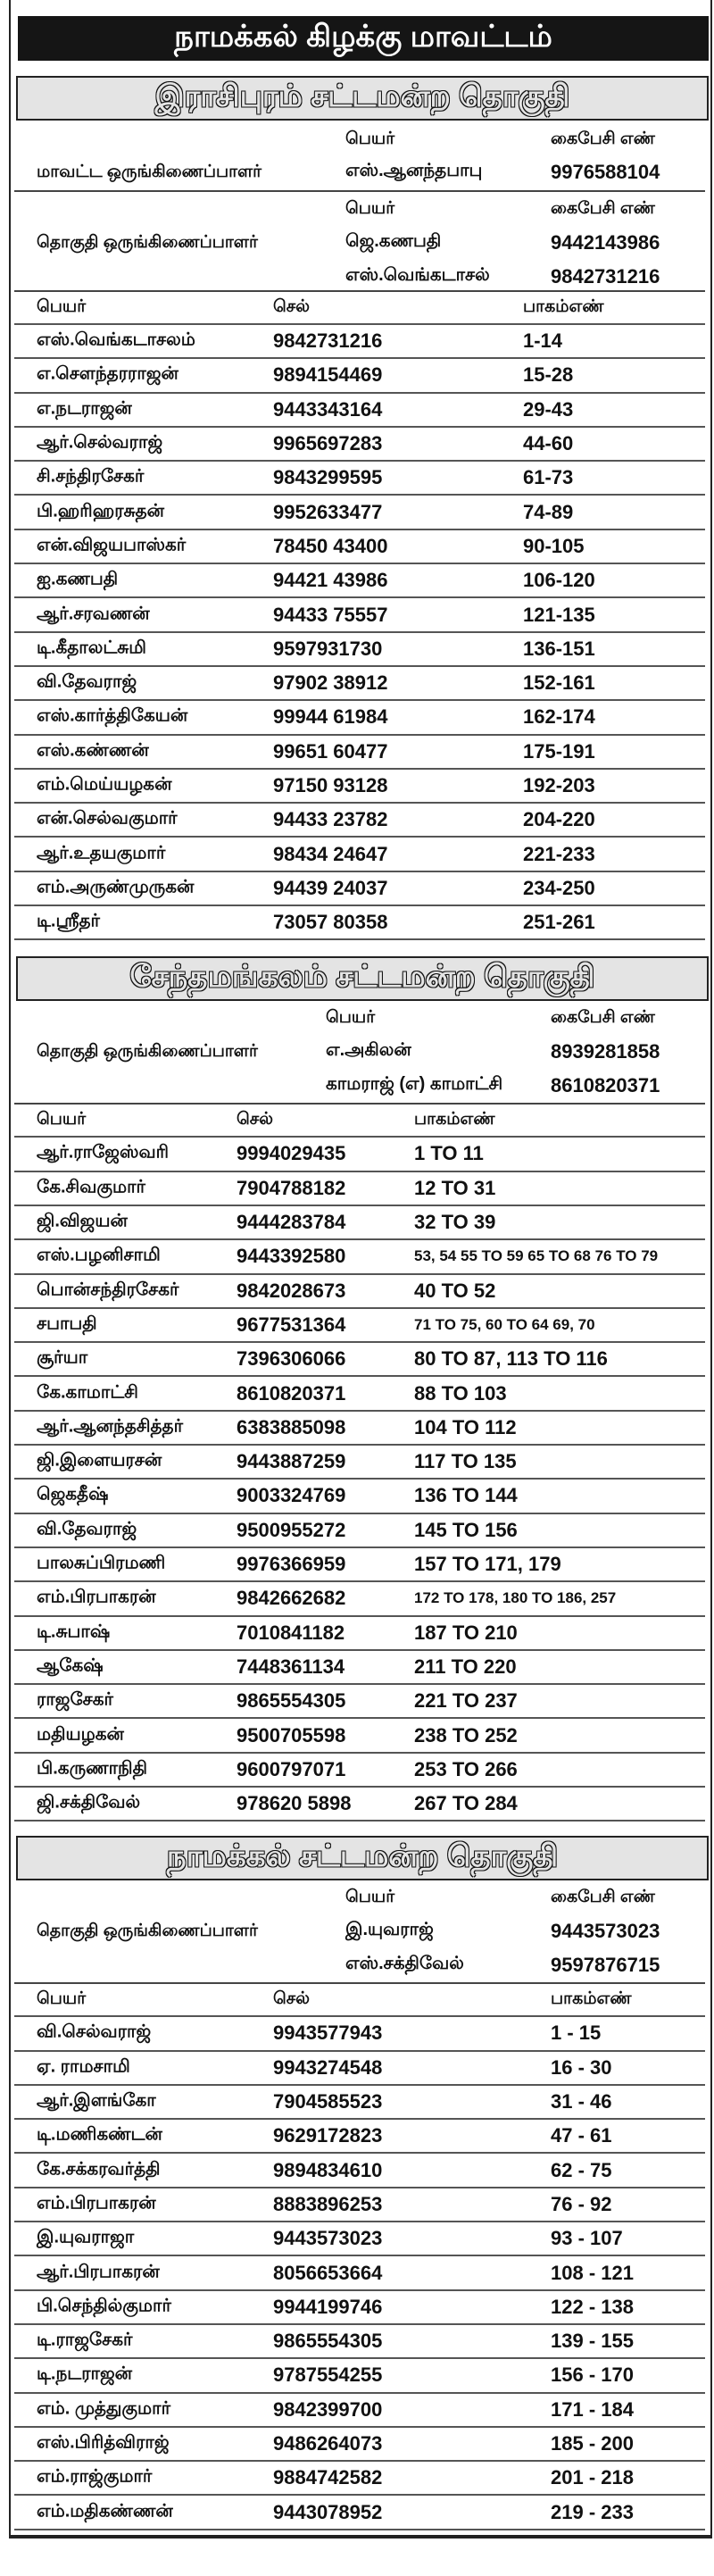  What do you see at coordinates (359, 2103) in the screenshot?
I see `table-row: ஆர்.இளங்கோ 7904585523 31 - 46` at bounding box center [359, 2103].